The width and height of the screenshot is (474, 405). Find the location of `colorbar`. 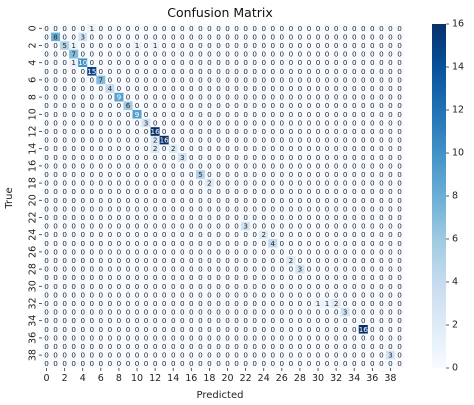

colorbar is located at coordinates (439, 196).